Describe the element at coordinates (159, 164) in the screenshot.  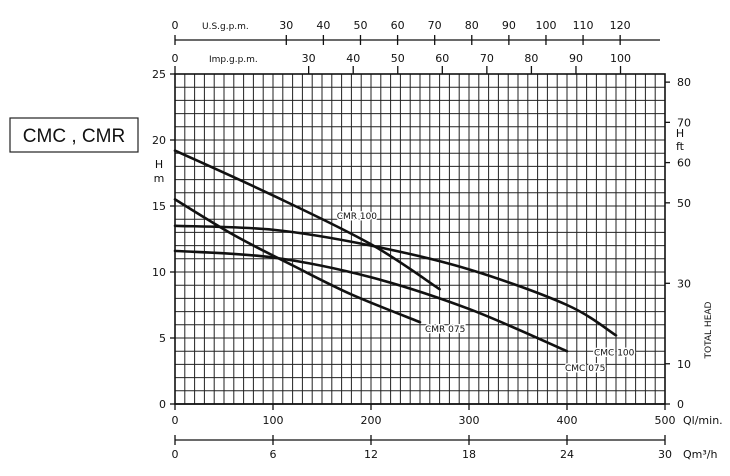
I see `y-left-axis-label: H` at that location.